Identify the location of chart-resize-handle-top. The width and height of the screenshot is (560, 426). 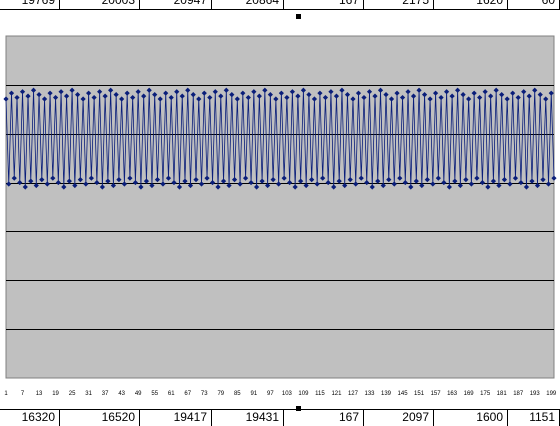
(298, 16).